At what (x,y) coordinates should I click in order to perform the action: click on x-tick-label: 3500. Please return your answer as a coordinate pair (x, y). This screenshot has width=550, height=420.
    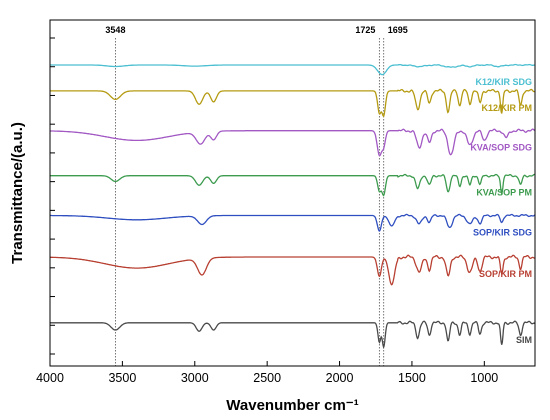
    Looking at the image, I should click on (122, 378).